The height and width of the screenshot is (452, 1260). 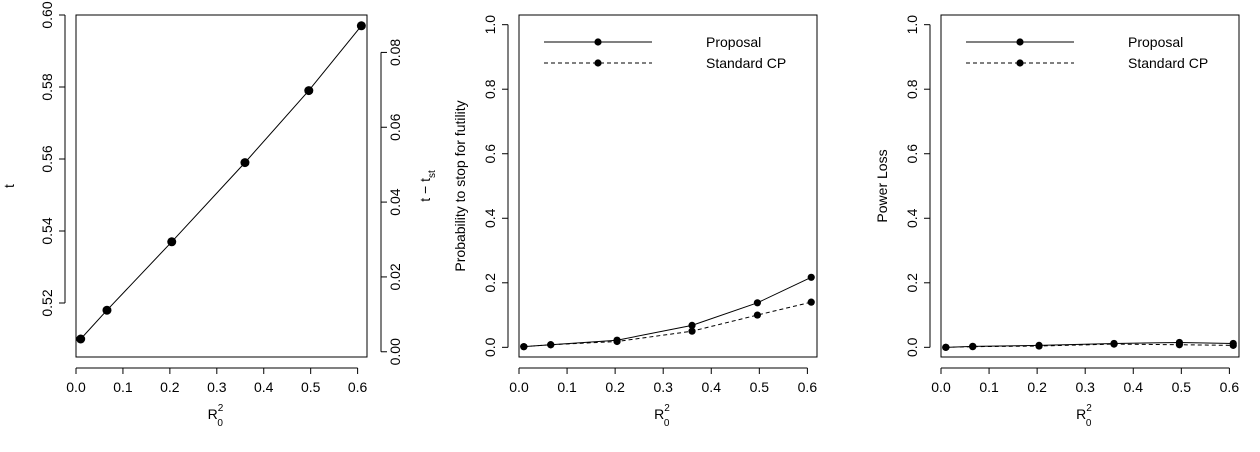 I want to click on y2-axis-label: t − tst, so click(x=427, y=186).